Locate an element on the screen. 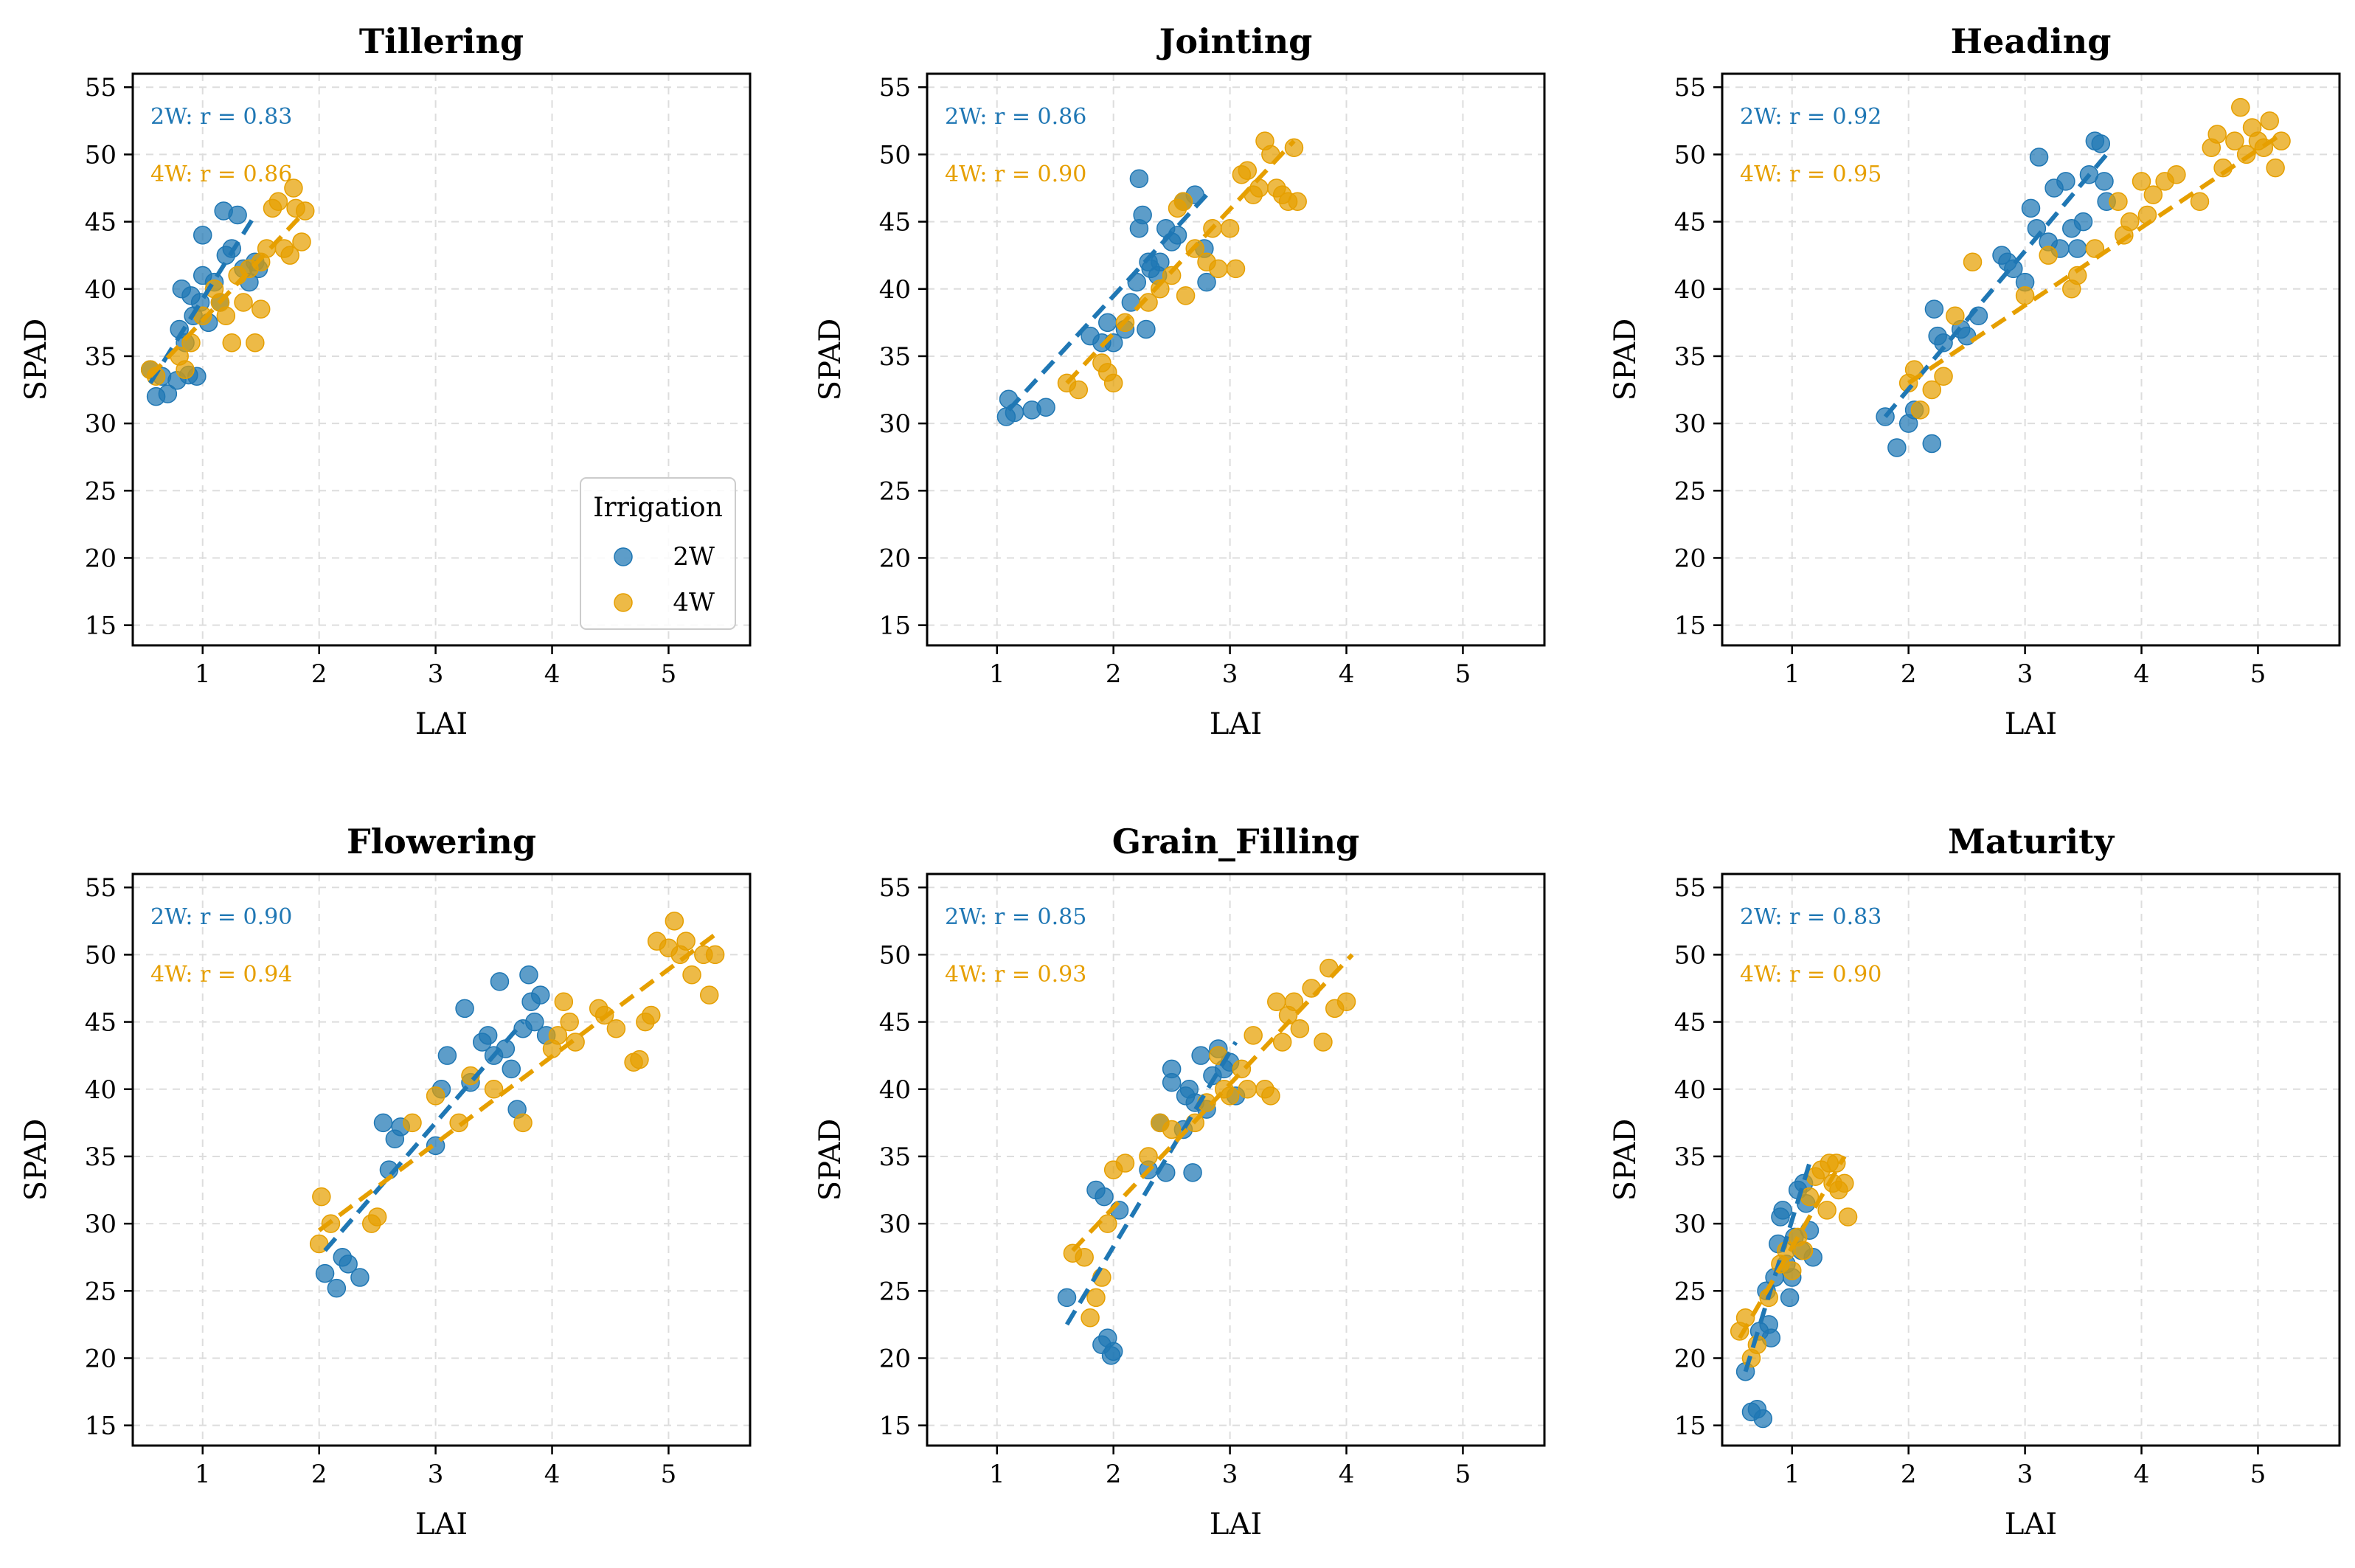 This screenshot has width=2355, height=1568. legend-box is located at coordinates (658, 553).